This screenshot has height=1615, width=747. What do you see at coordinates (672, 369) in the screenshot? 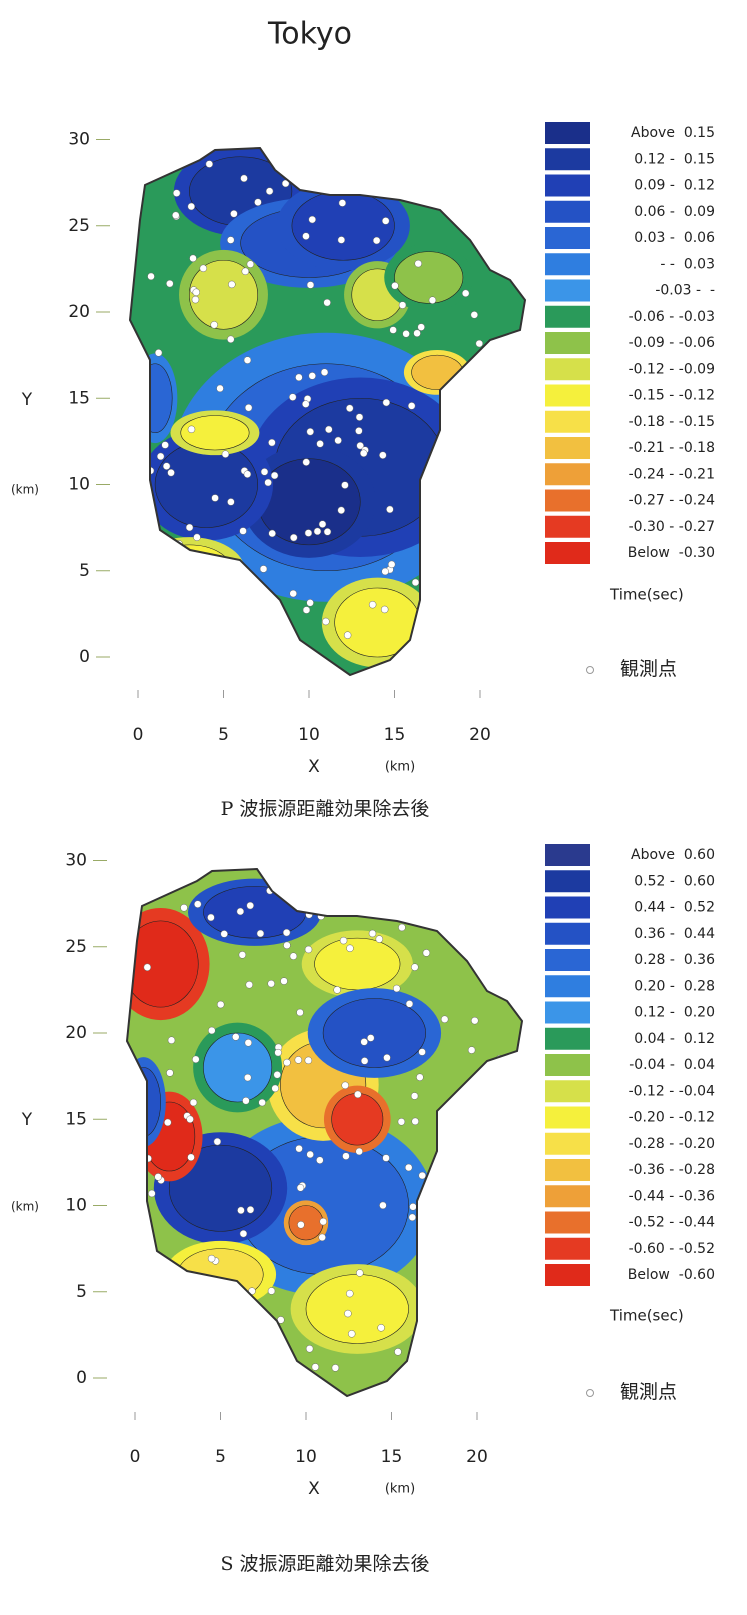
I see `legend-label: -0.12 - -0.09` at bounding box center [672, 369].